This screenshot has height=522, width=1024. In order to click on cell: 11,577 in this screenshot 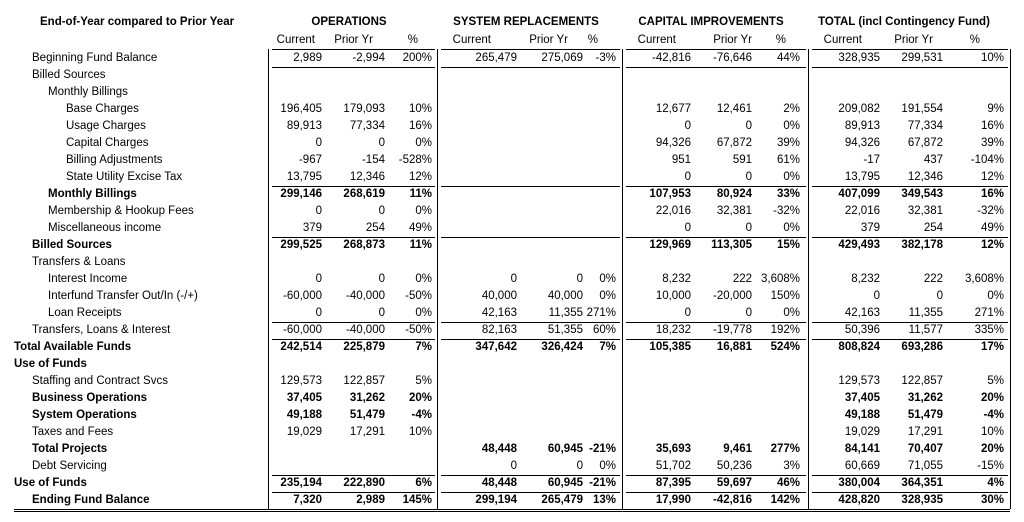, I will do `click(925, 330)`.